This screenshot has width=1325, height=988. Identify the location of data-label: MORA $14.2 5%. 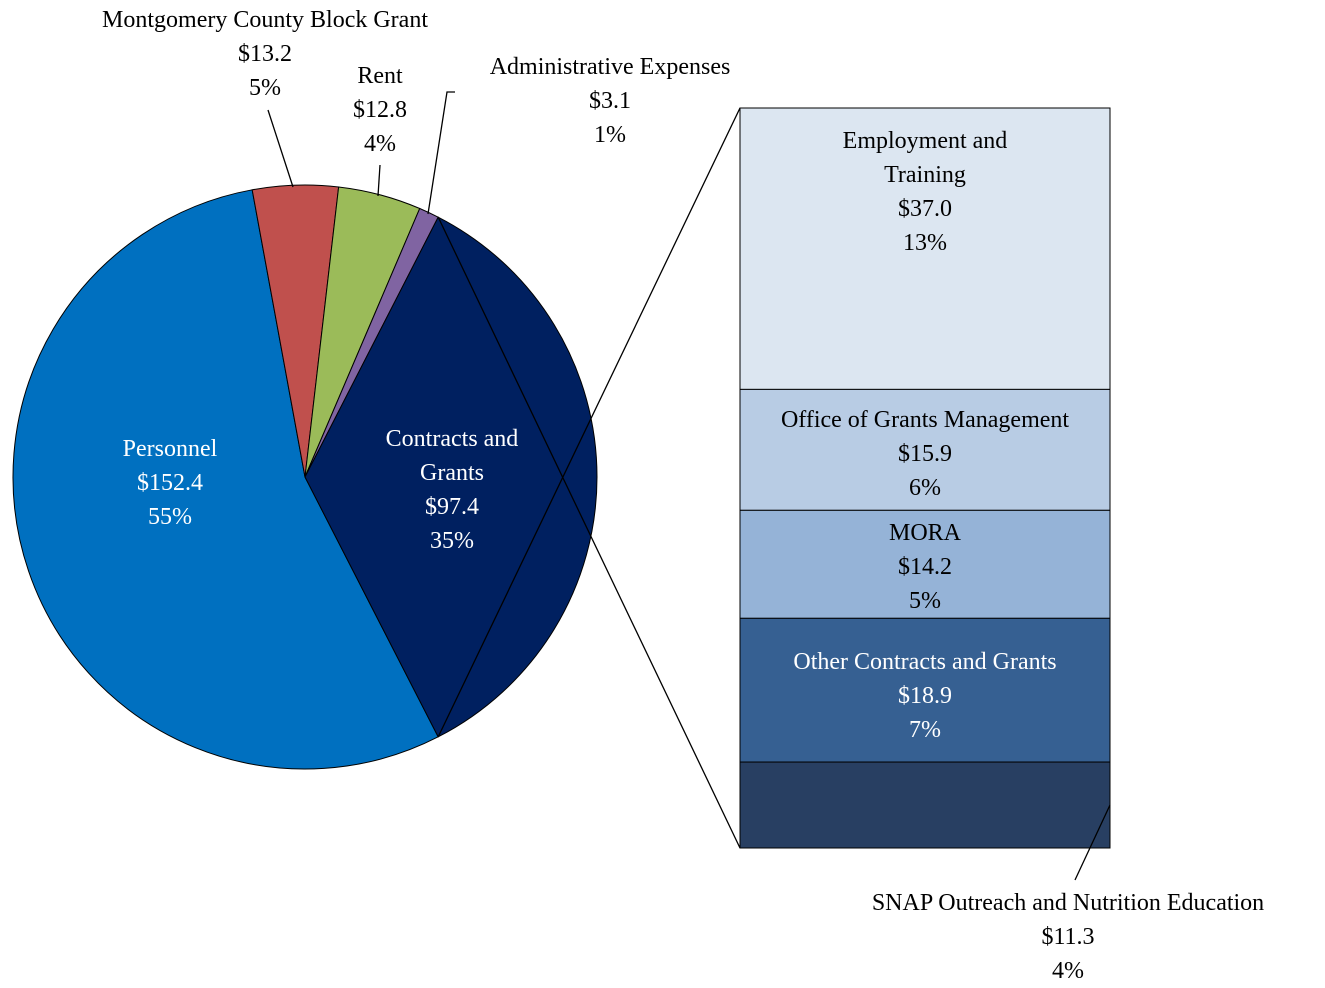
(925, 567).